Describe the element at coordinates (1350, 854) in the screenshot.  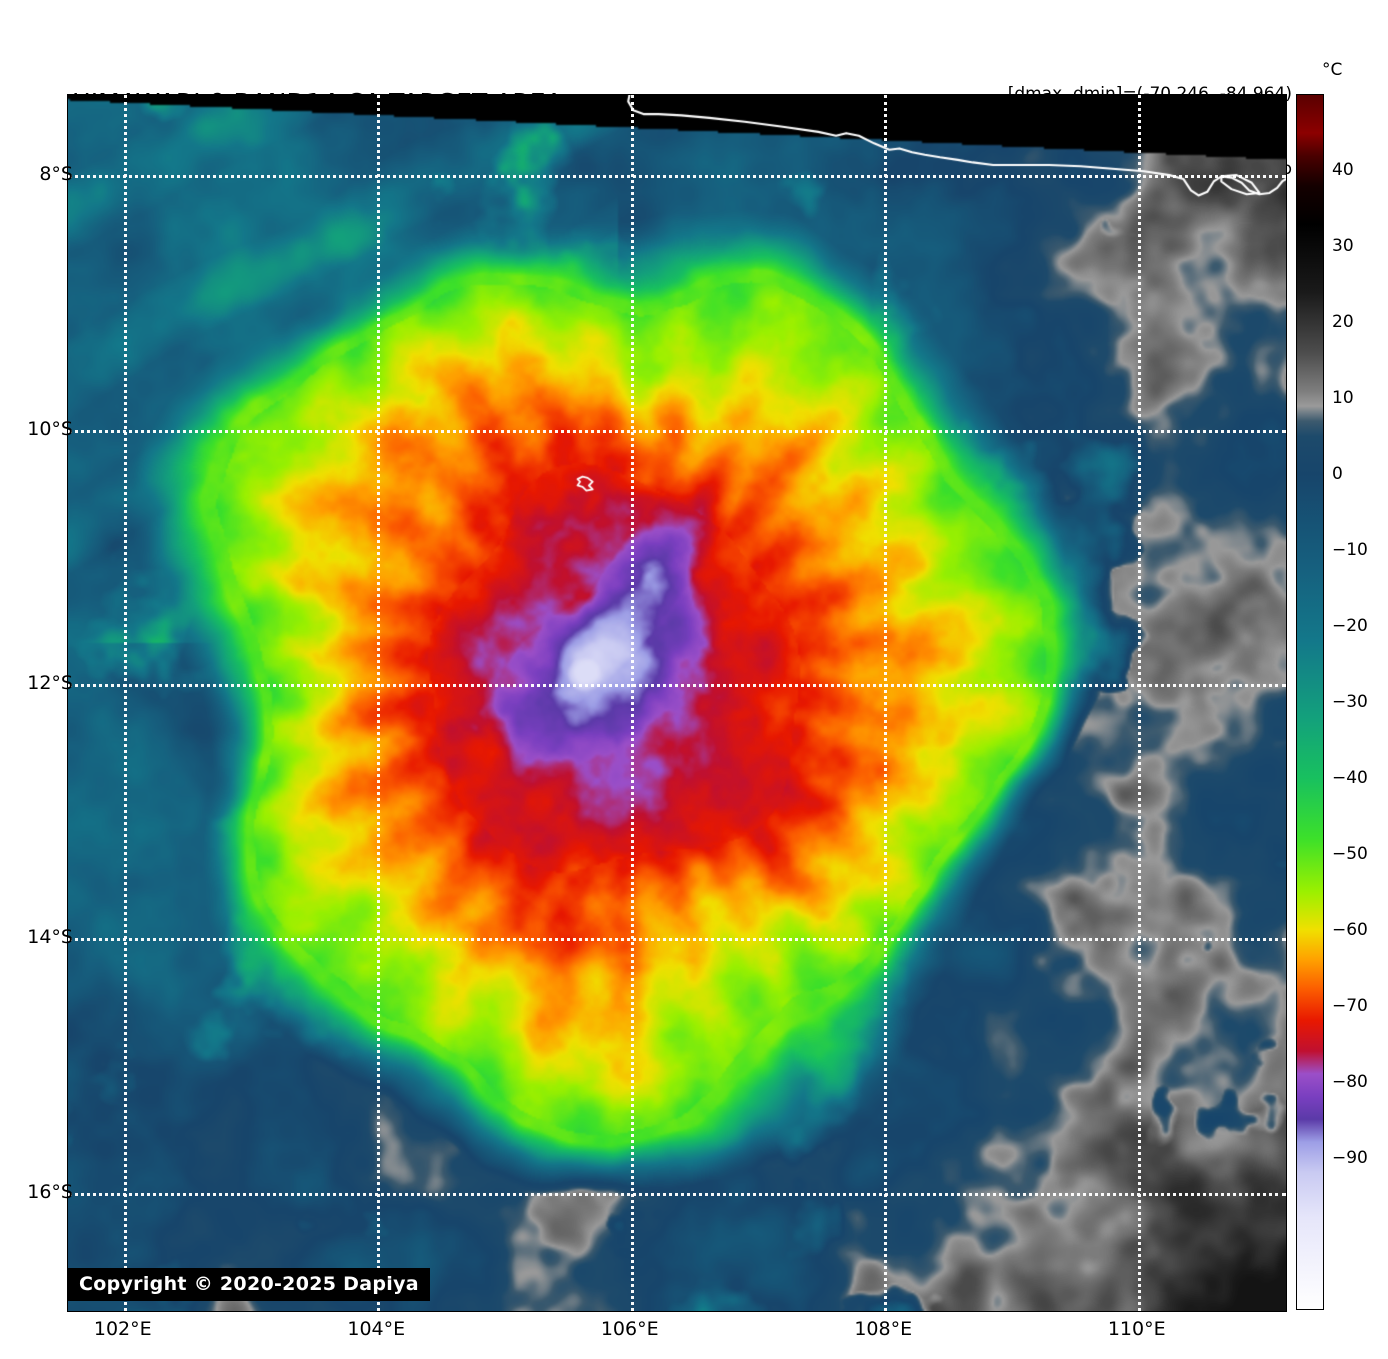
I see `colorbar-tick-9: −50` at that location.